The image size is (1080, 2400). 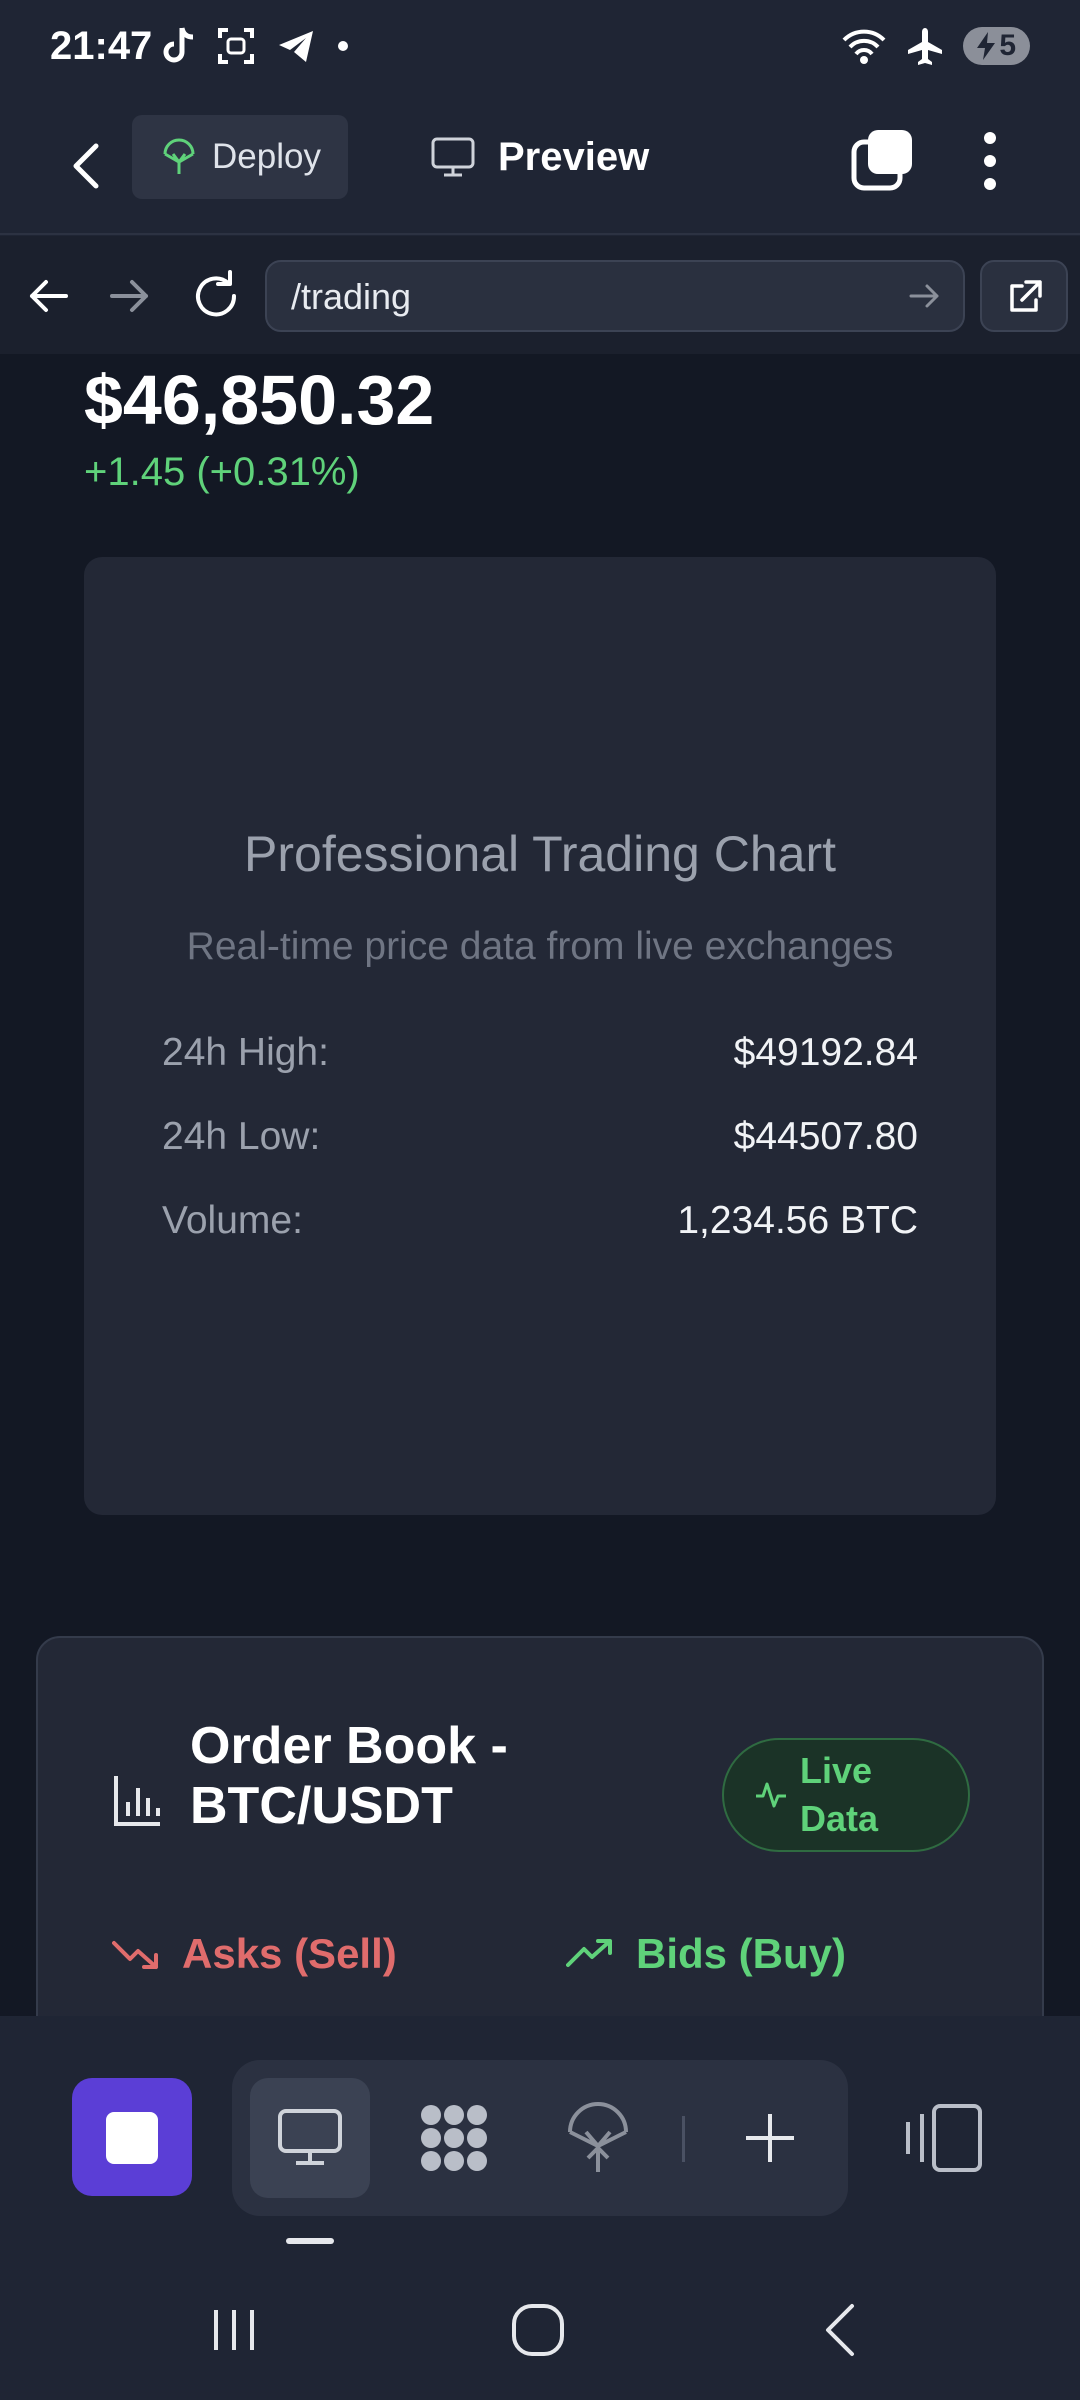 I want to click on screenshot-icon, so click(x=236, y=46).